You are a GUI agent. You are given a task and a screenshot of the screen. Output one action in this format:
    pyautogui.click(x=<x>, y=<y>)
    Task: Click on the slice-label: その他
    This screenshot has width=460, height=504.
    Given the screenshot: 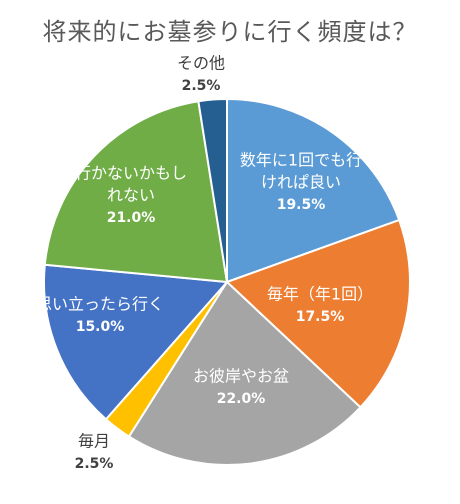 What is the action you would take?
    pyautogui.click(x=201, y=63)
    